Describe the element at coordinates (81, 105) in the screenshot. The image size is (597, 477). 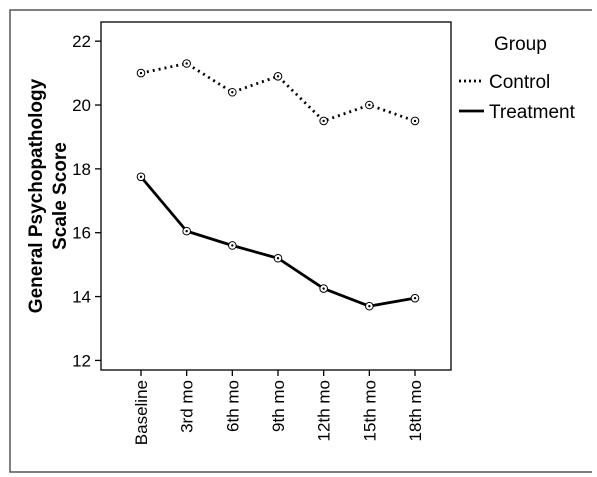
I see `y-tick-label: 20` at that location.